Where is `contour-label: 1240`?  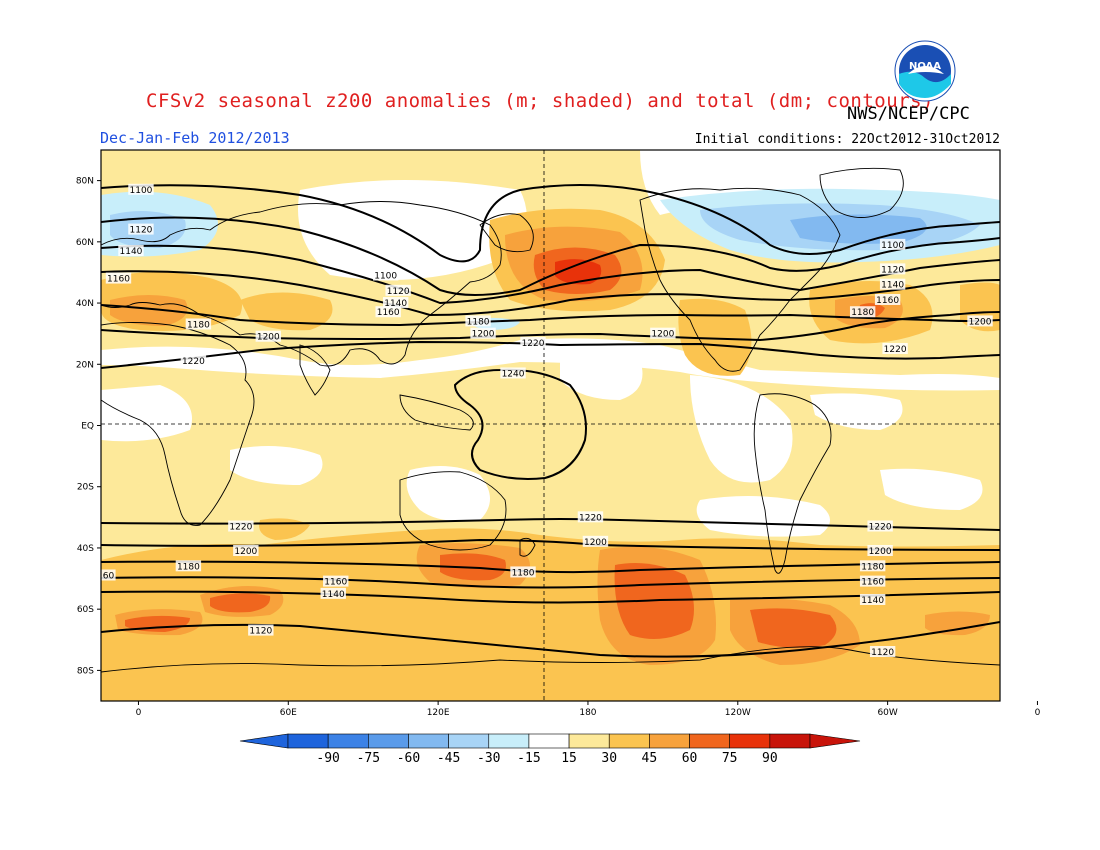 contour-label: 1240 is located at coordinates (513, 373).